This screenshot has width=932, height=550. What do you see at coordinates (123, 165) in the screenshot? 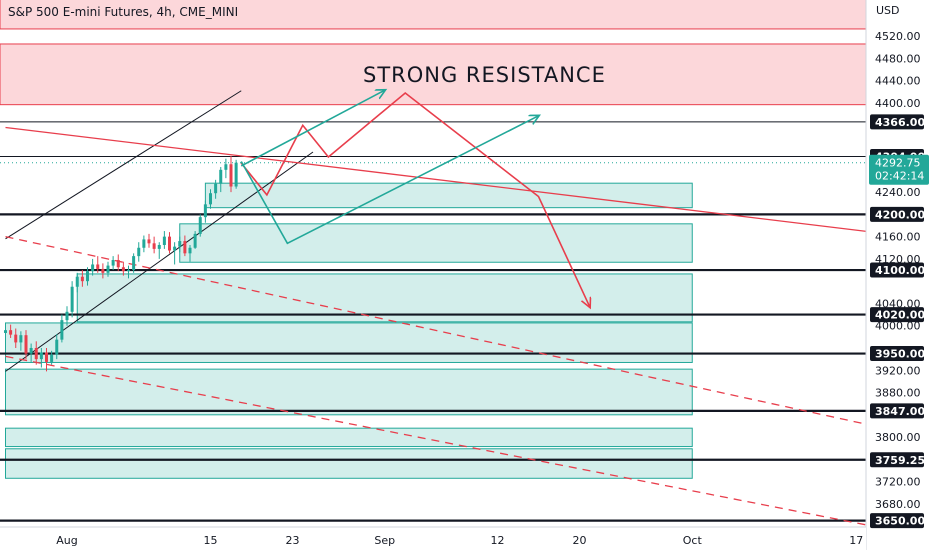
I see `rising-channel-upper` at bounding box center [123, 165].